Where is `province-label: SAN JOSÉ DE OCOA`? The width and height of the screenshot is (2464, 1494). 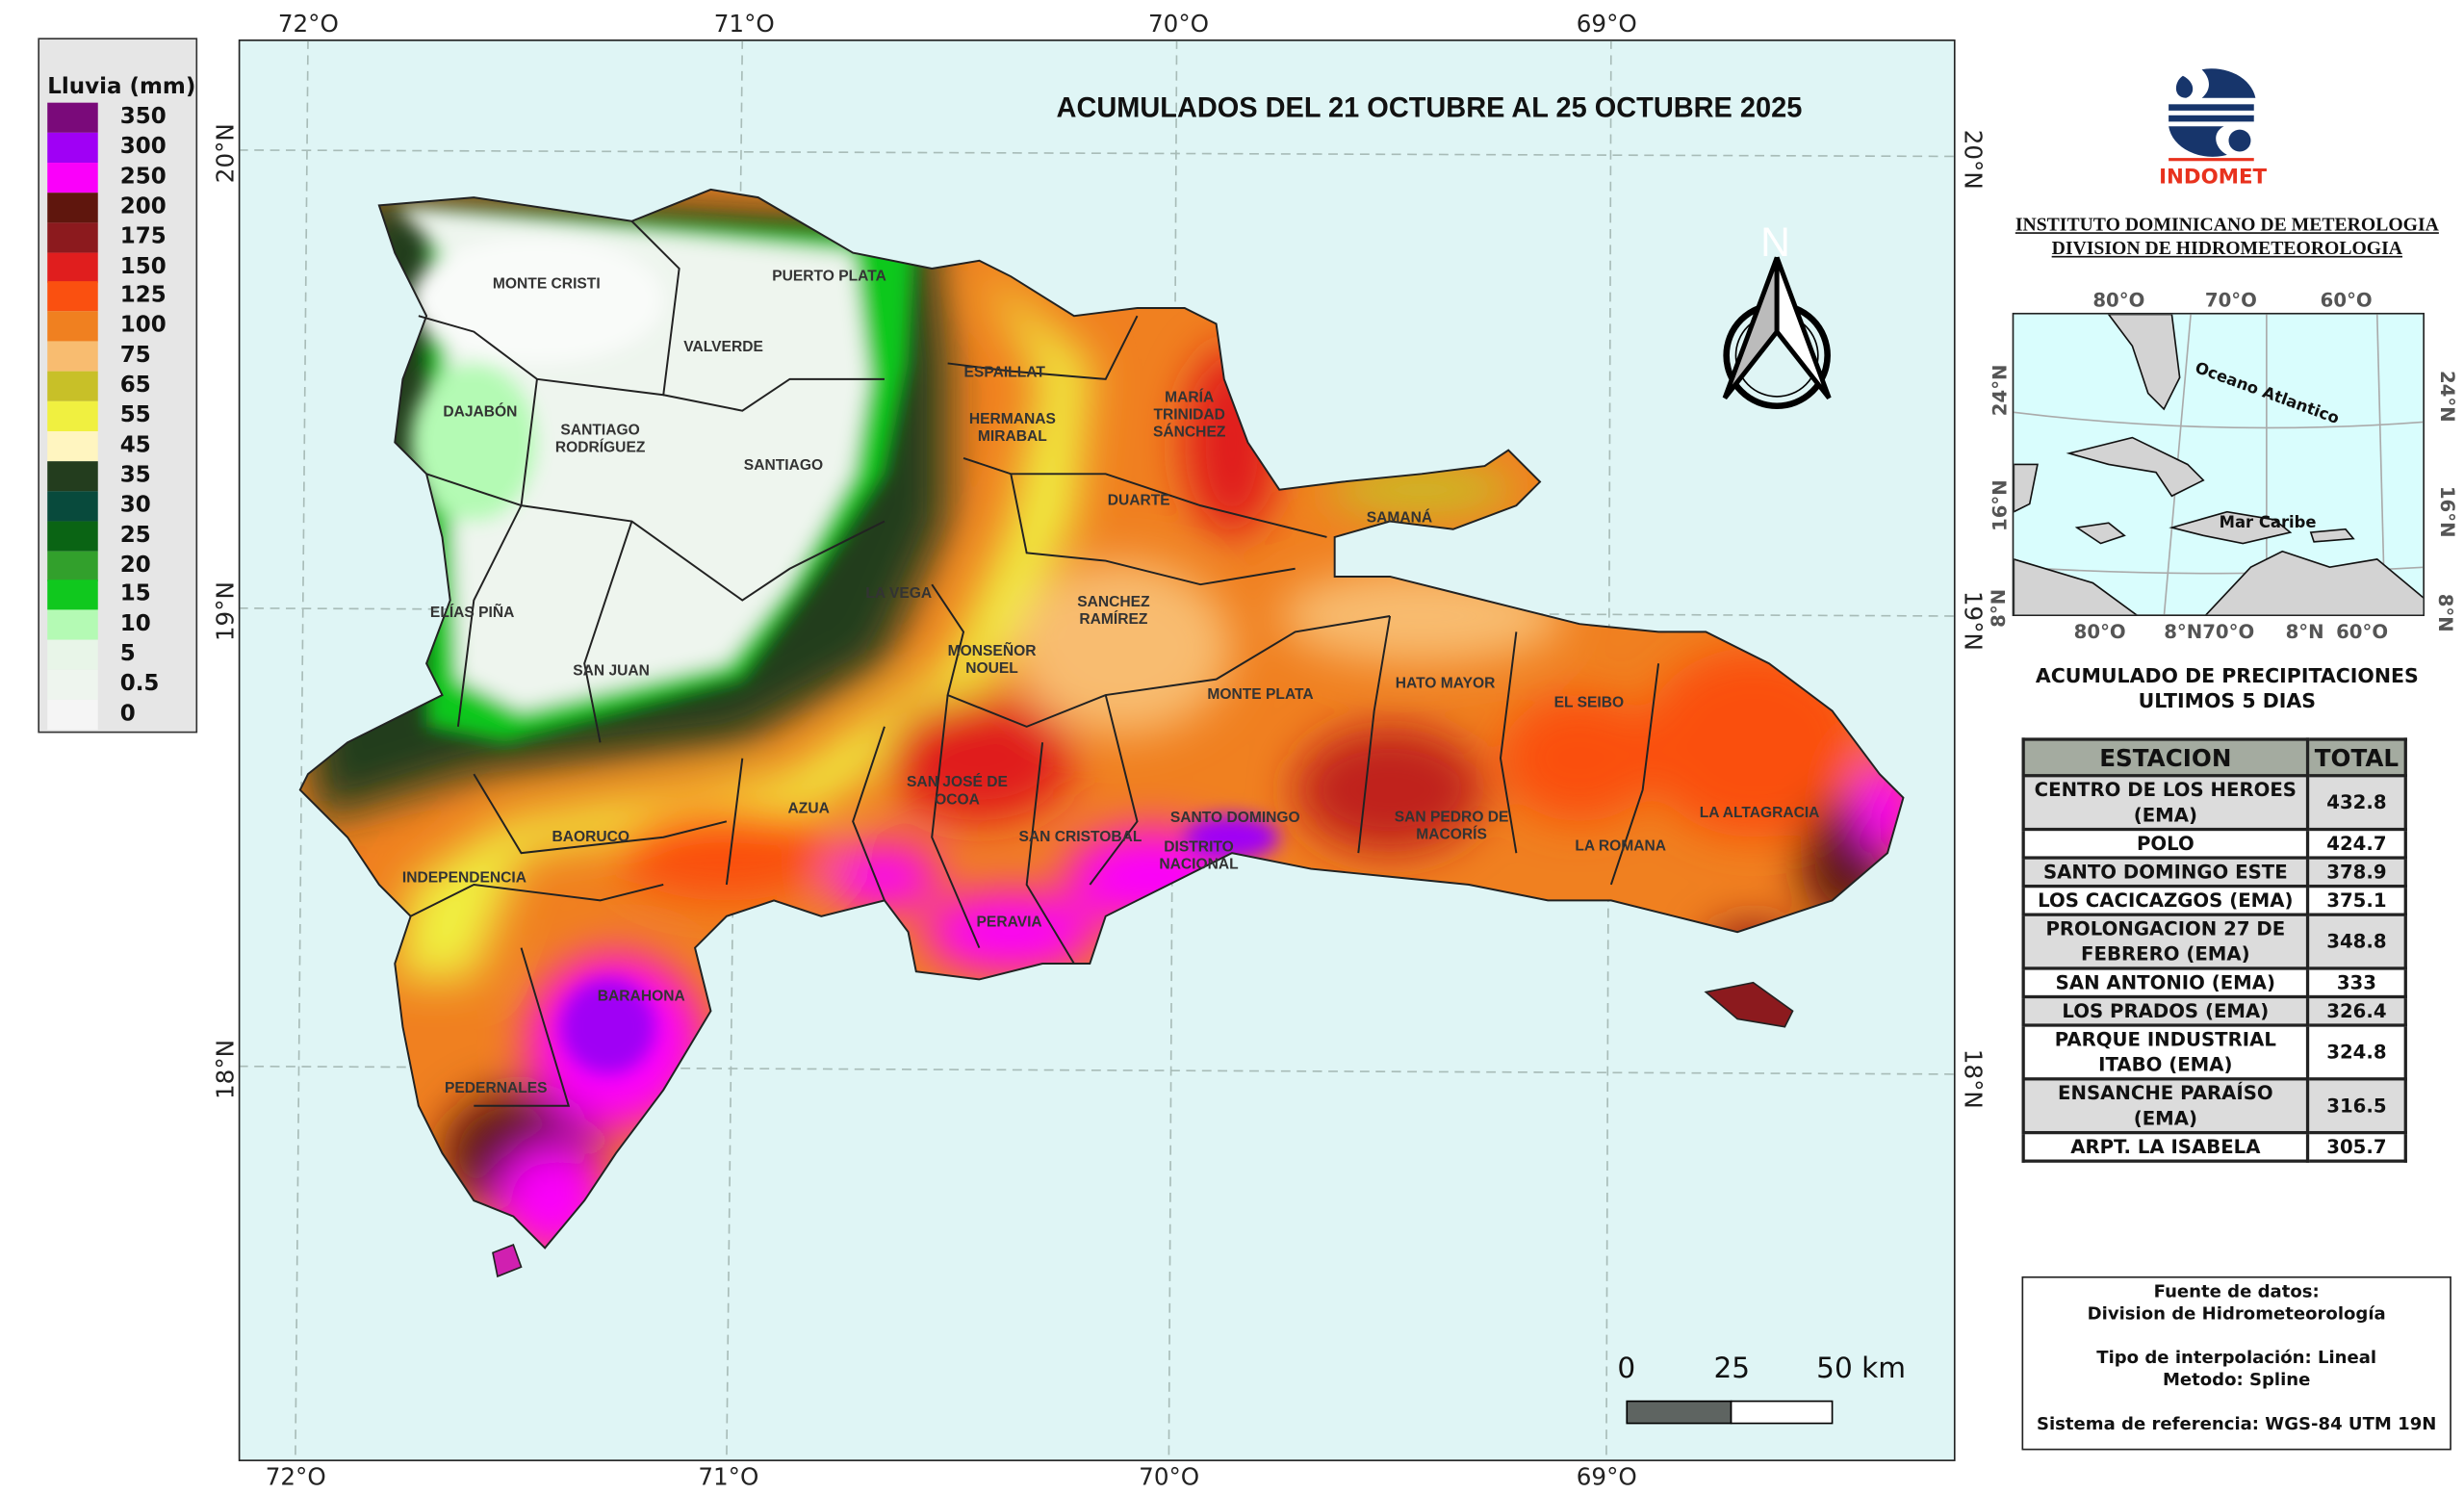
province-label: SAN JOSÉ DE OCOA is located at coordinates (957, 792).